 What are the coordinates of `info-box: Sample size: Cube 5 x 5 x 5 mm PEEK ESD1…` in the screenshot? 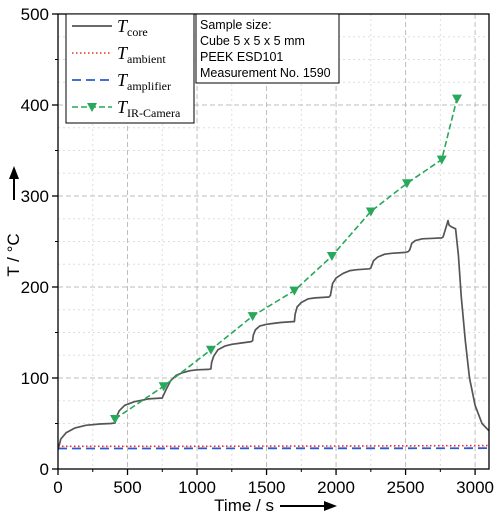 It's located at (267, 48).